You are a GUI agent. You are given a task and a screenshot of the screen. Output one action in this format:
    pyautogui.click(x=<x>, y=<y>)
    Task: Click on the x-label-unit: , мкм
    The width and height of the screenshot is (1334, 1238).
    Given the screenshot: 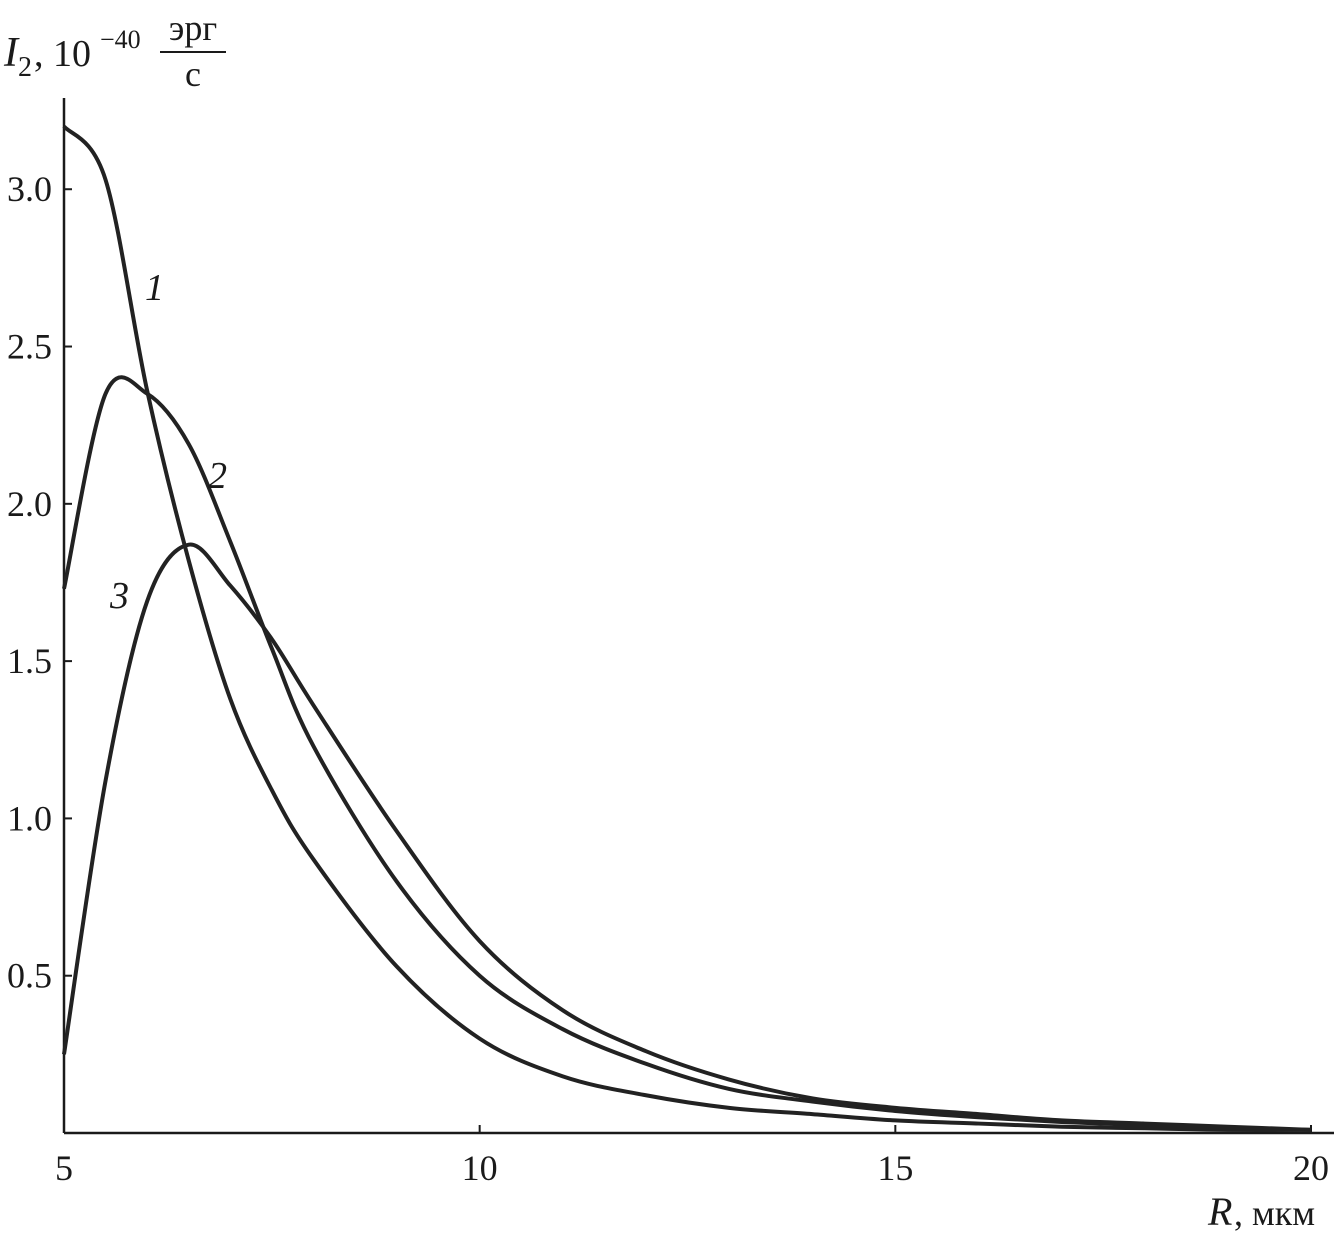 What is the action you would take?
    pyautogui.click(x=1274, y=1213)
    